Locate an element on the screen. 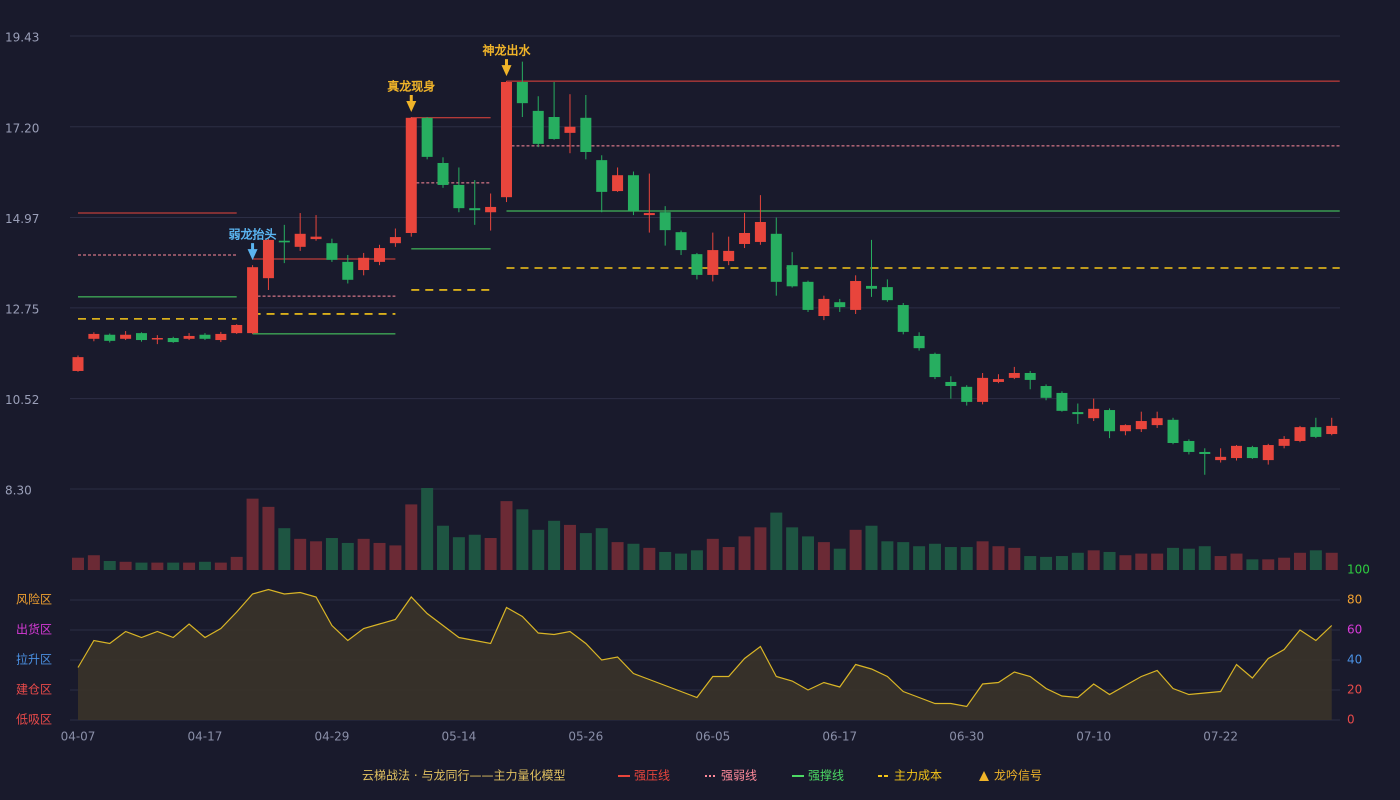 The width and height of the screenshot is (1400, 800). x-tick-label: 04-17 is located at coordinates (205, 737).